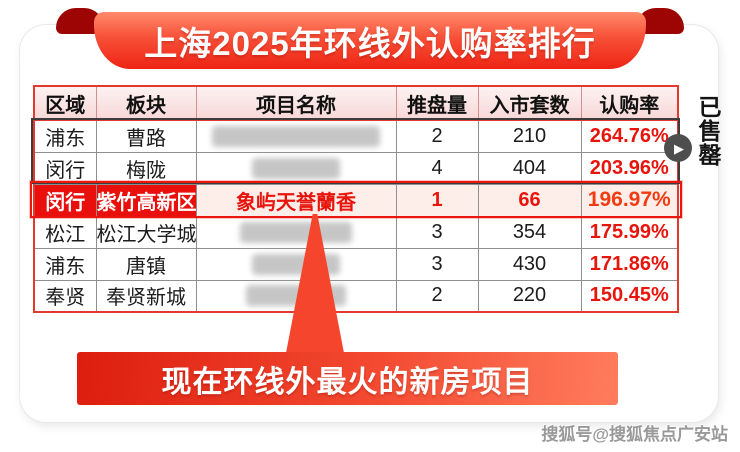  Describe the element at coordinates (629, 103) in the screenshot. I see `column-header: 认购率` at that location.